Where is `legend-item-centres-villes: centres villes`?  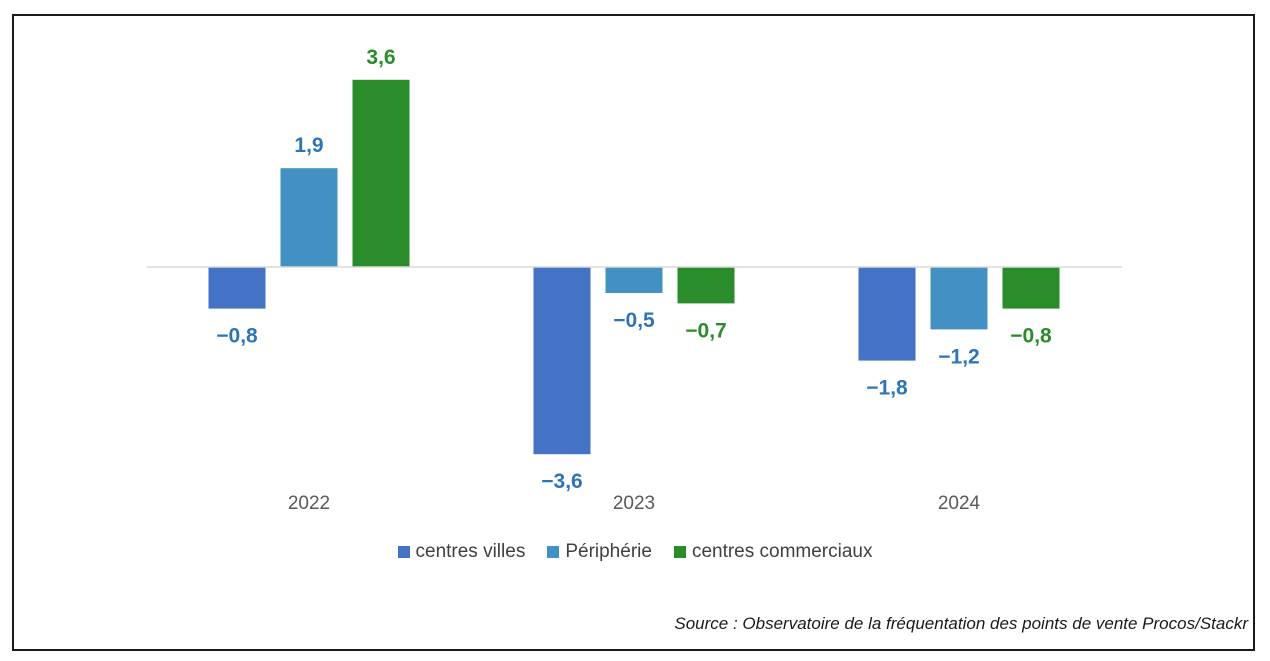
legend-item-centres-villes: centres villes is located at coordinates (461, 552).